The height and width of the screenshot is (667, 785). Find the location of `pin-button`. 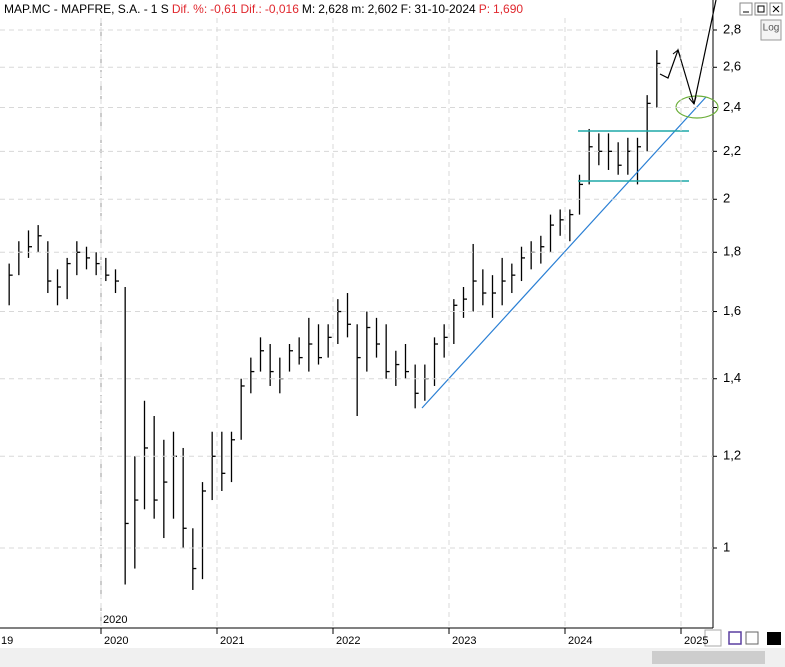

pin-button is located at coordinates (752, 638).